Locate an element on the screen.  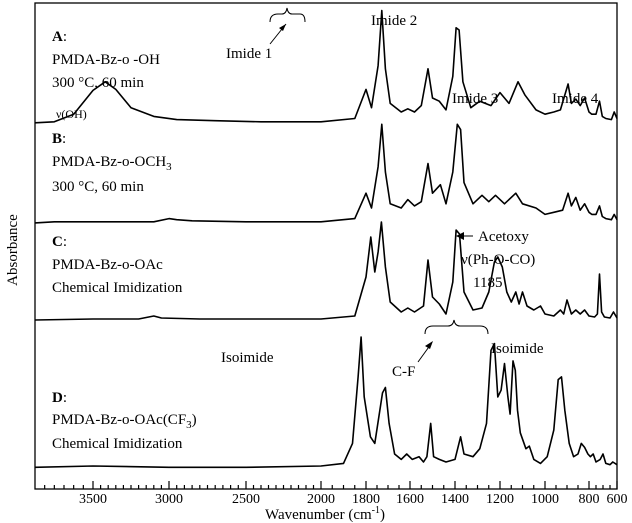
label-b: B: PMDA-Bz-o-OCH3 300 °C, 60 min is located at coordinates (112, 163).